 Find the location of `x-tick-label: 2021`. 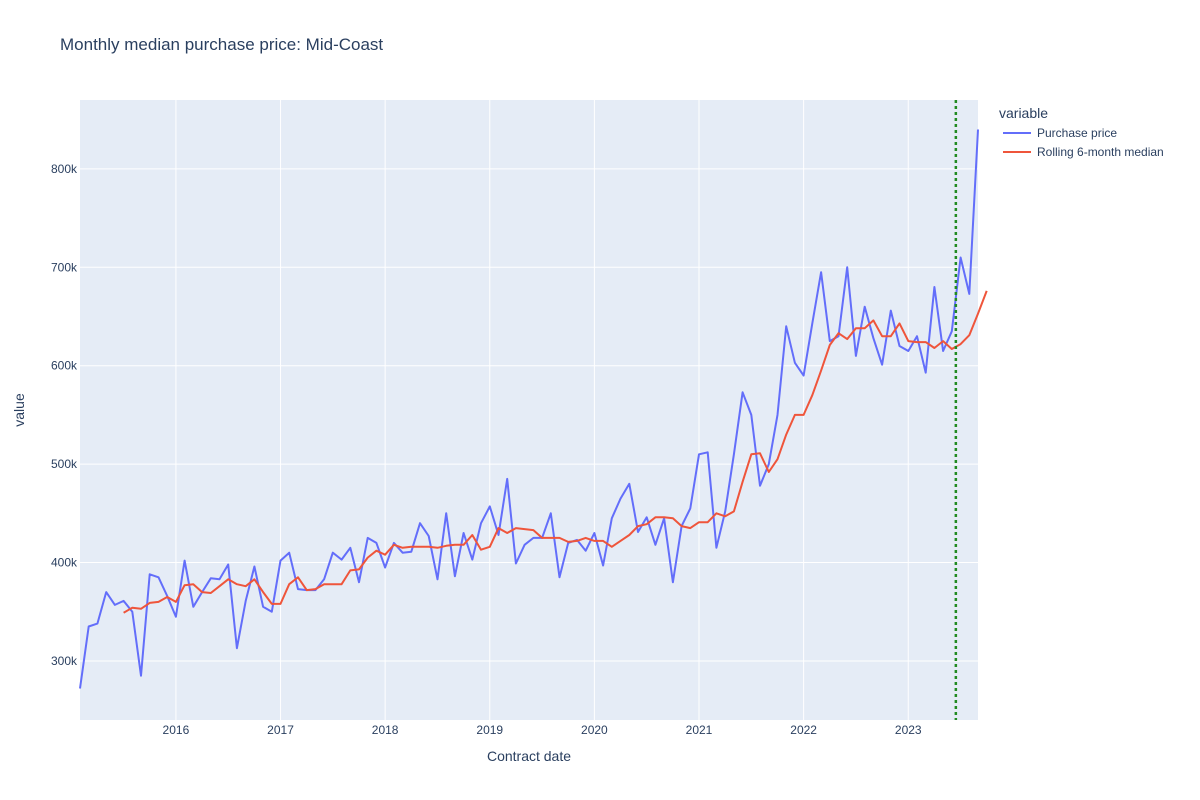

x-tick-label: 2021 is located at coordinates (699, 730).